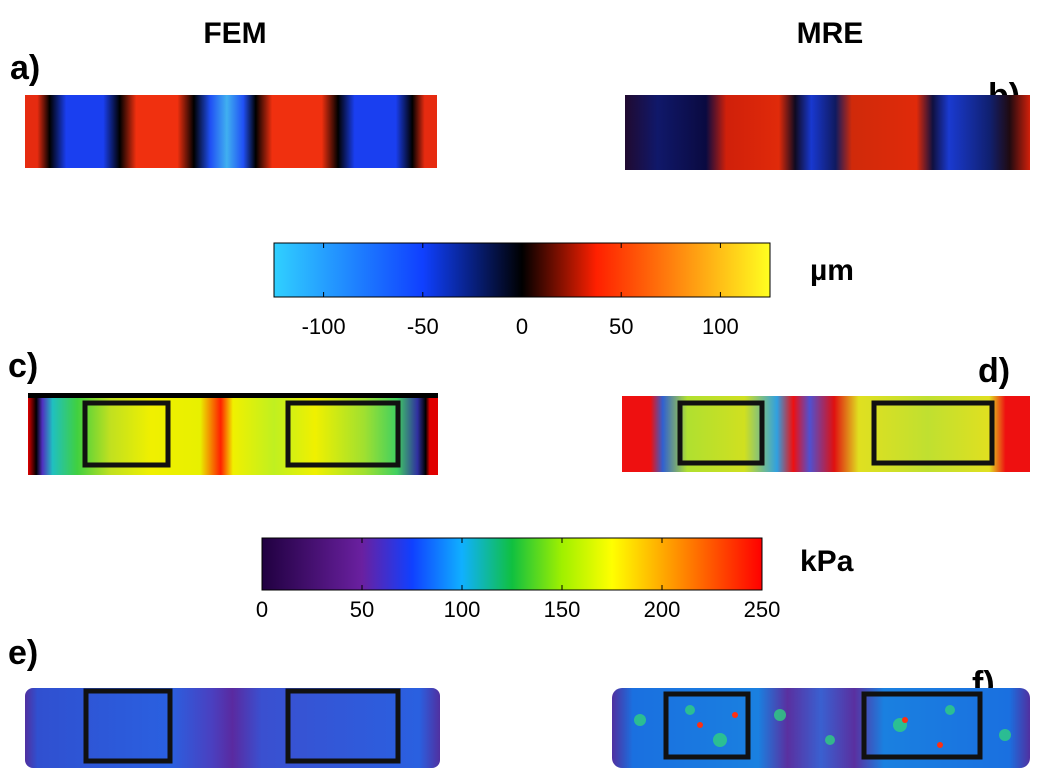  Describe the element at coordinates (562, 609) in the screenshot. I see `tick-label: 150` at that location.